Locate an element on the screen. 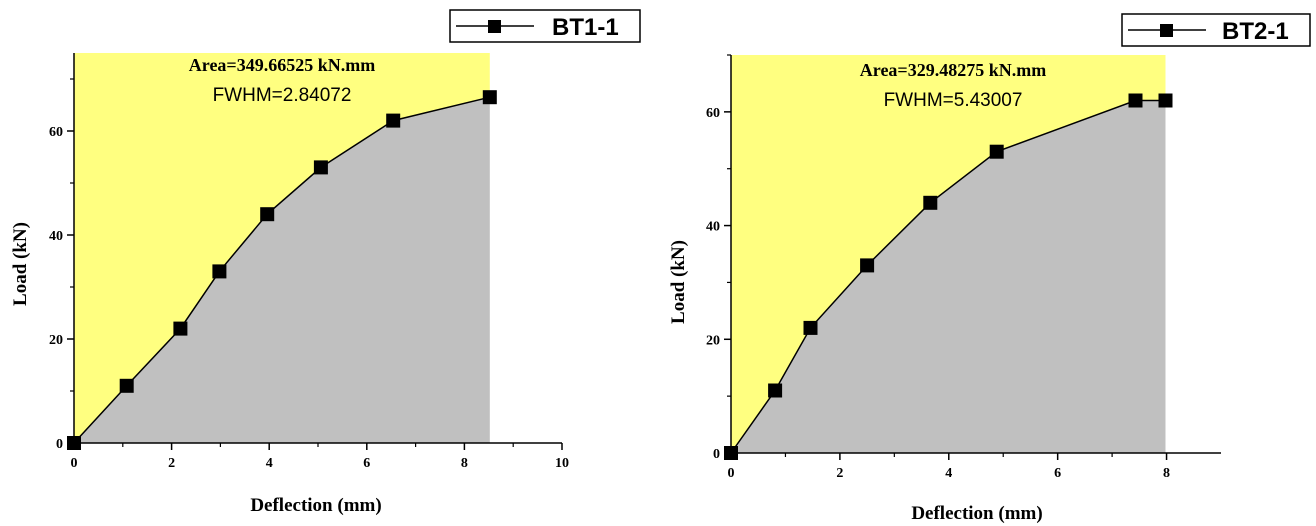  area-annotation: Area=349.66525 kN.mm is located at coordinates (282, 65).